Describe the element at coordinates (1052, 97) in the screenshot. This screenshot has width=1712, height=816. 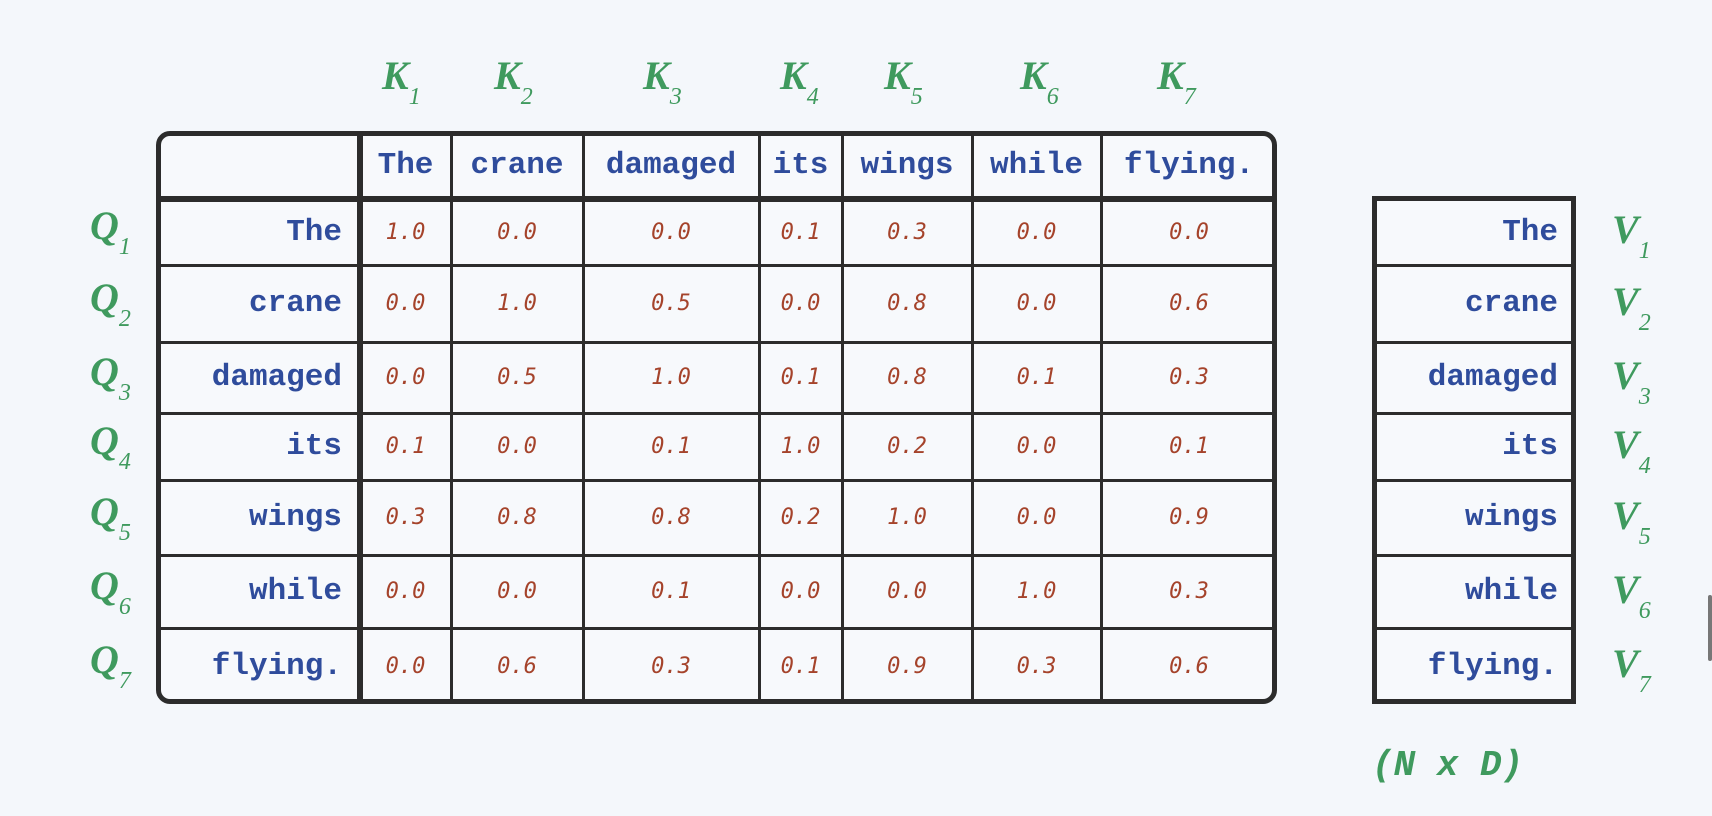
I see `key-label-subscript: 6` at that location.